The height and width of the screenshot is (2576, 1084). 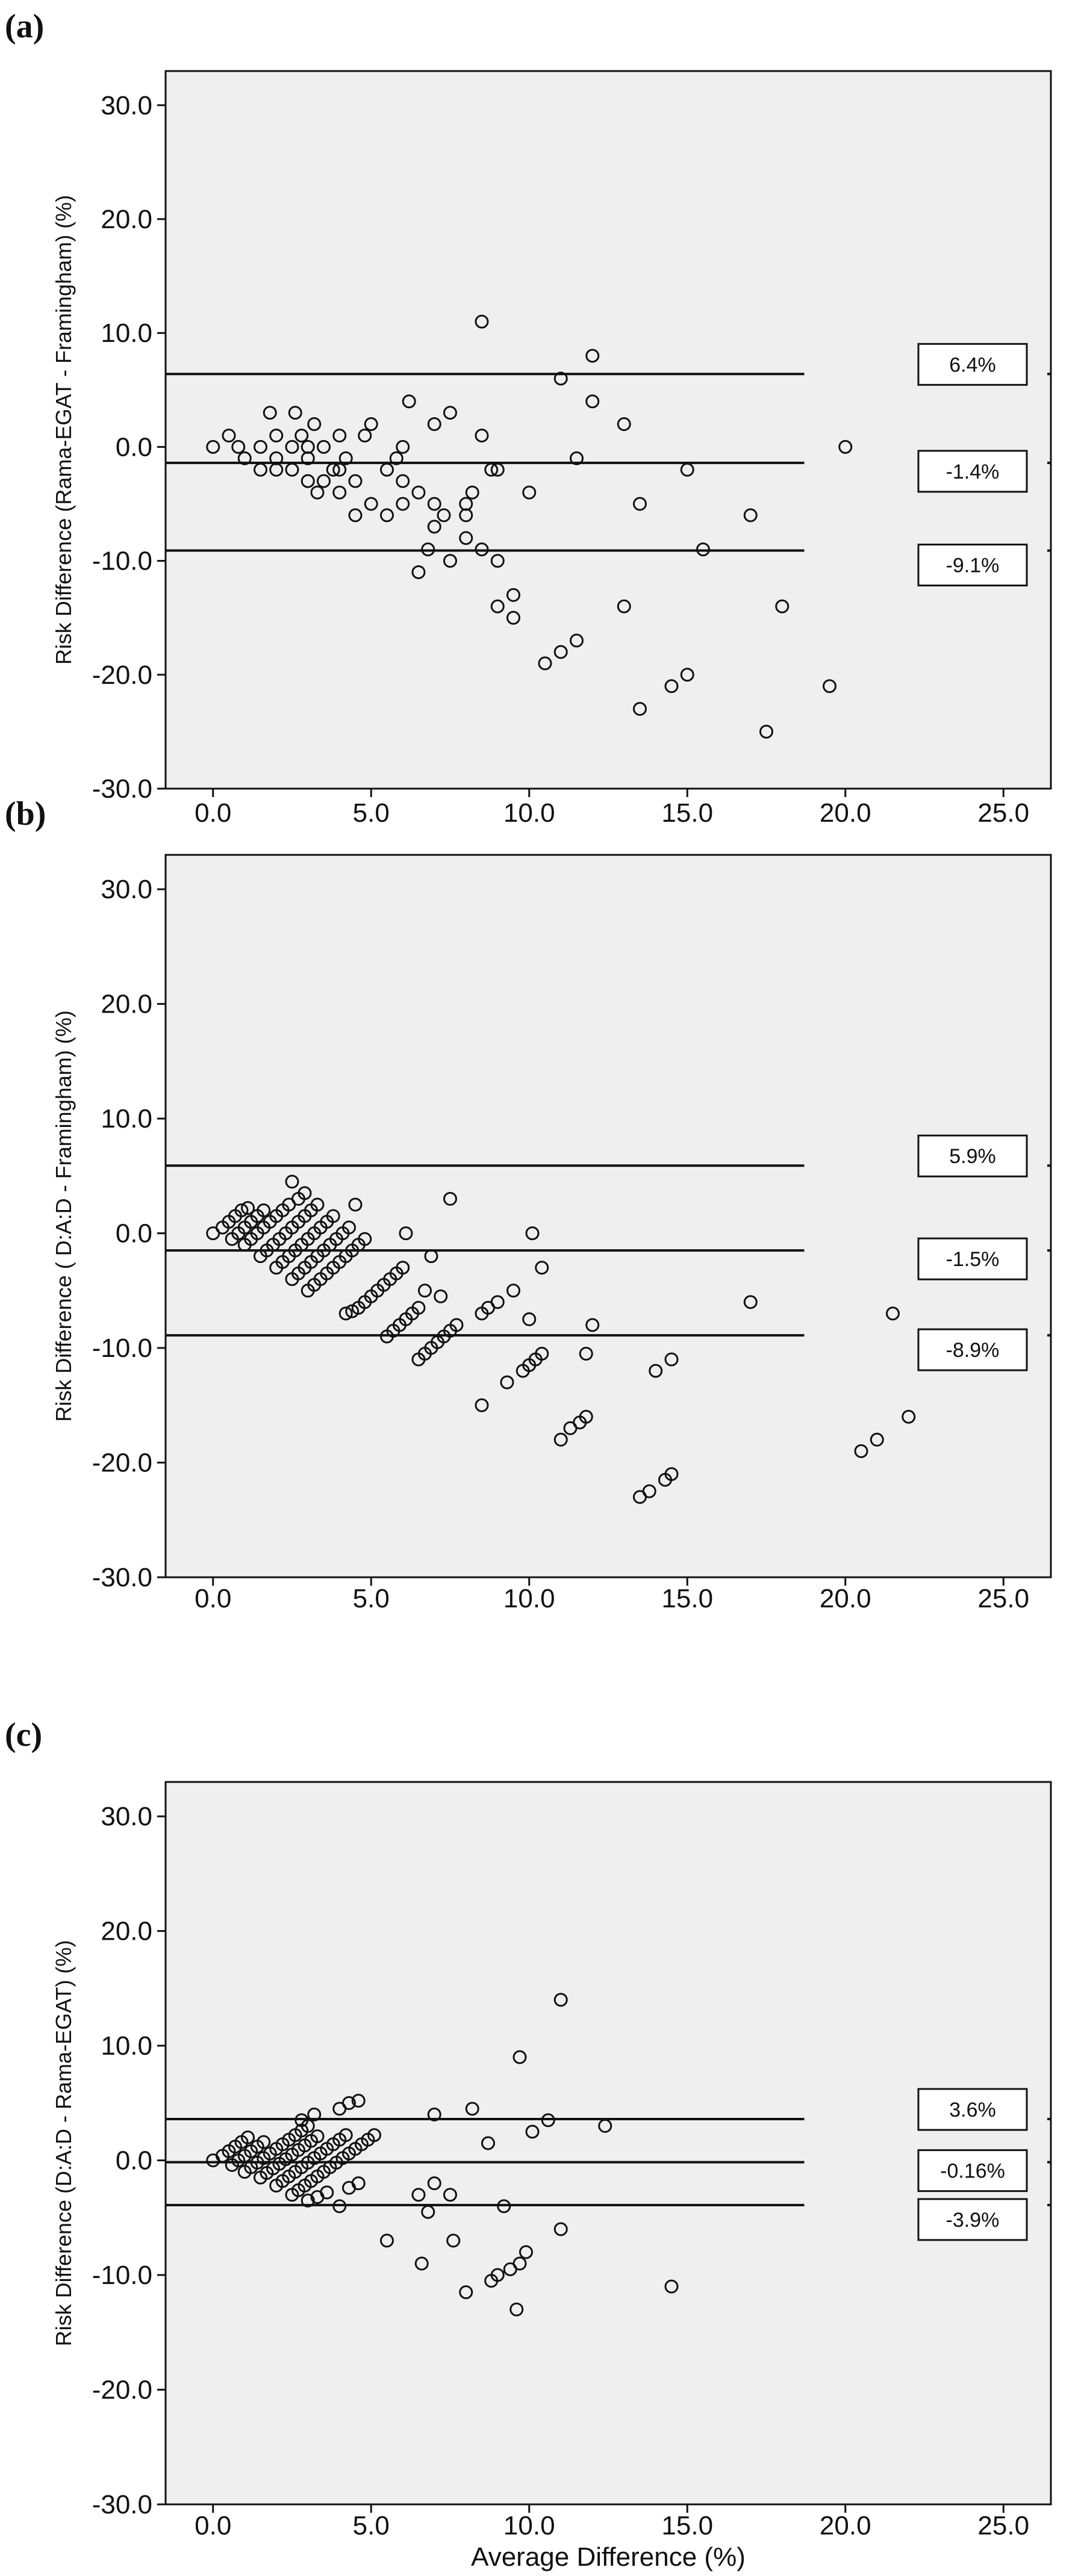 What do you see at coordinates (134, 1234) in the screenshot?
I see `y-tick-label: 0.0` at bounding box center [134, 1234].